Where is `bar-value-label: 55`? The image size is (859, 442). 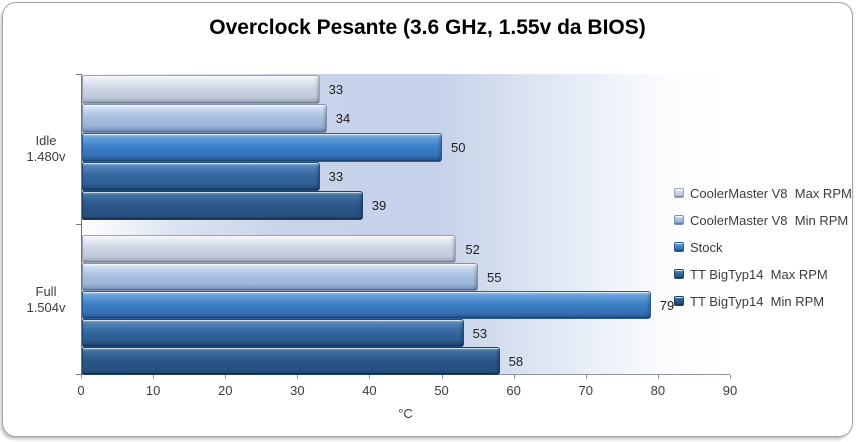
bar-value-label: 55 is located at coordinates (494, 277).